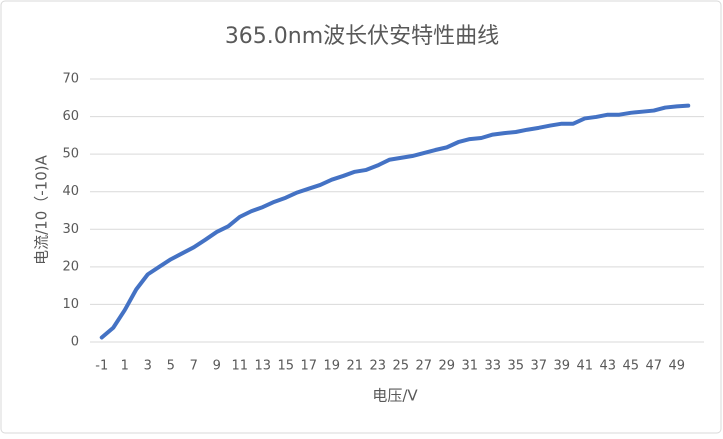 This screenshot has width=723, height=439. What do you see at coordinates (492, 366) in the screenshot?
I see `x-tick-label: 33` at bounding box center [492, 366].